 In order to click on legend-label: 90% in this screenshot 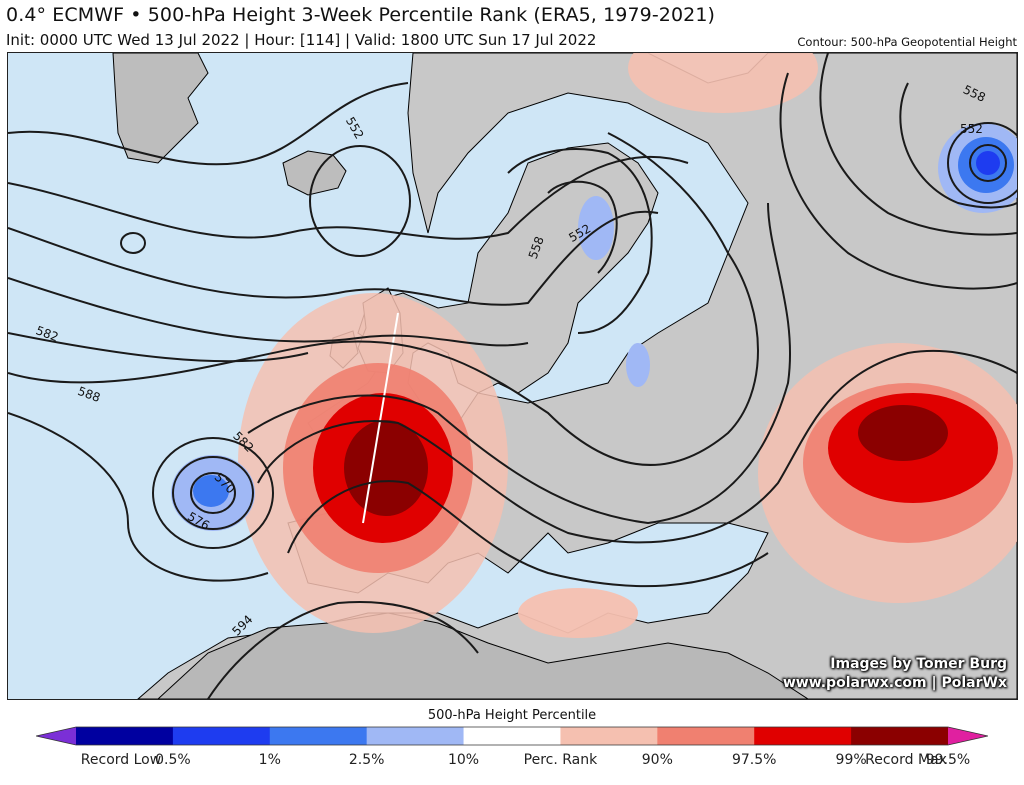, I will do `click(657, 760)`.